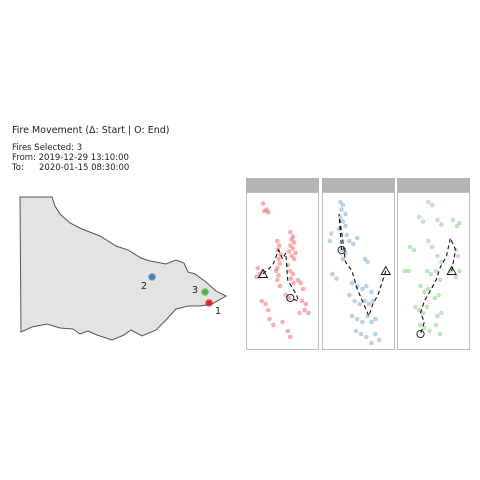  Describe the element at coordinates (84, 168) in the screenshot. I see `to-date-text: 2020-01-15 08:30:00` at that location.